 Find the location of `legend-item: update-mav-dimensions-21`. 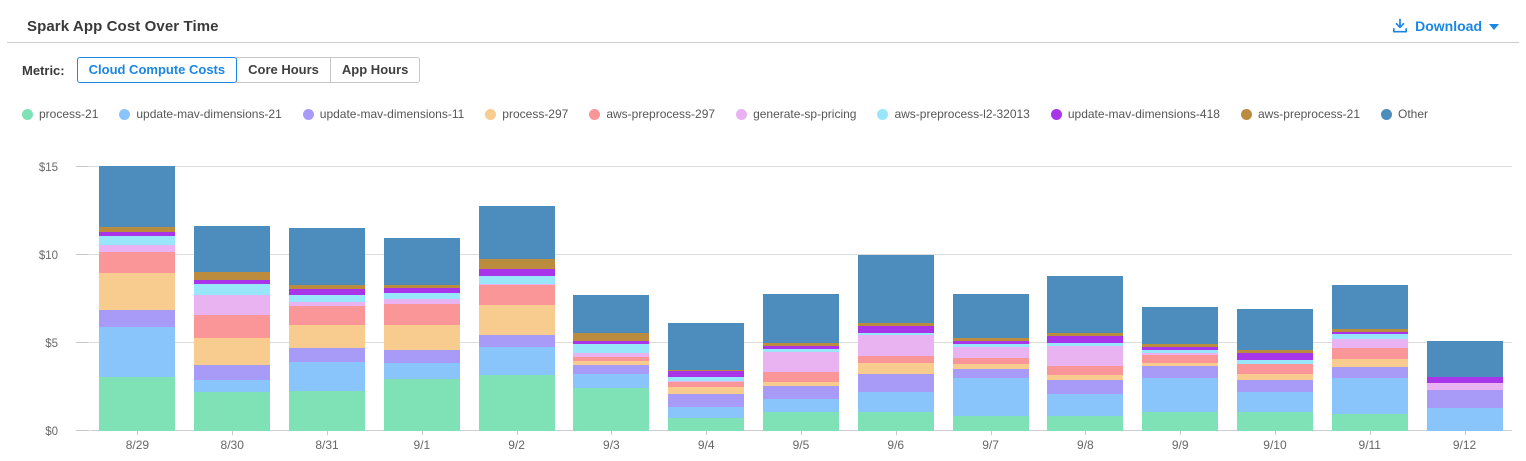

legend-item: update-mav-dimensions-21 is located at coordinates (200, 114).